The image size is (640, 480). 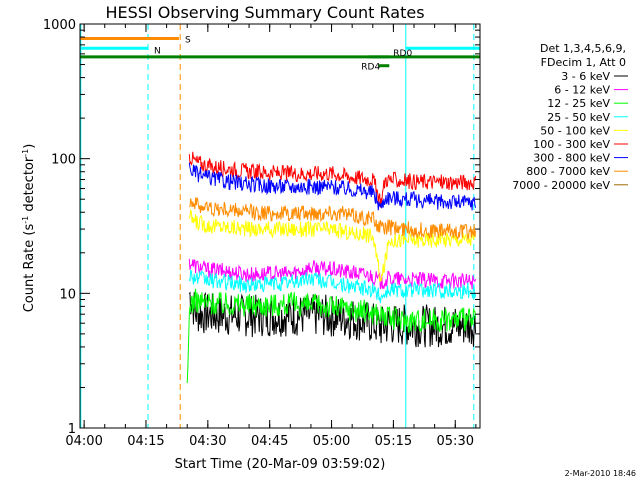 What do you see at coordinates (568, 171) in the screenshot?
I see `legend-item-label: 800 - 7000 keV` at bounding box center [568, 171].